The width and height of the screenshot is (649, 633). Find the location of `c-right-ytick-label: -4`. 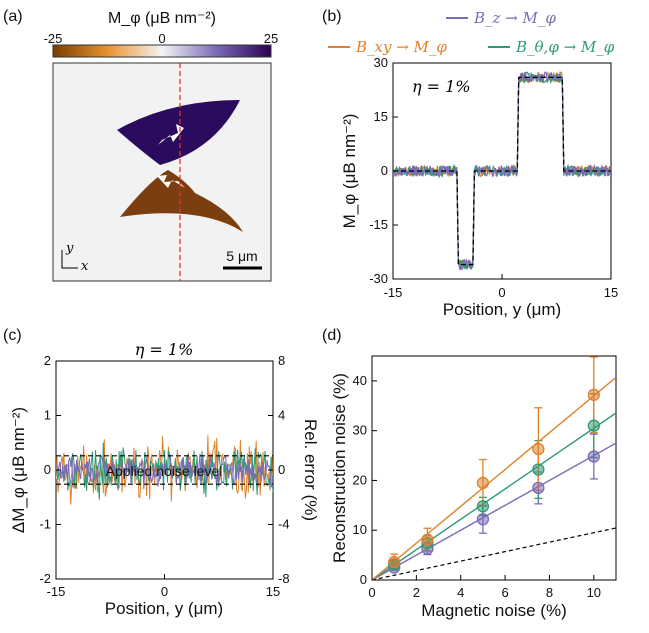

c-right-ytick-label: -4 is located at coordinates (284, 524).